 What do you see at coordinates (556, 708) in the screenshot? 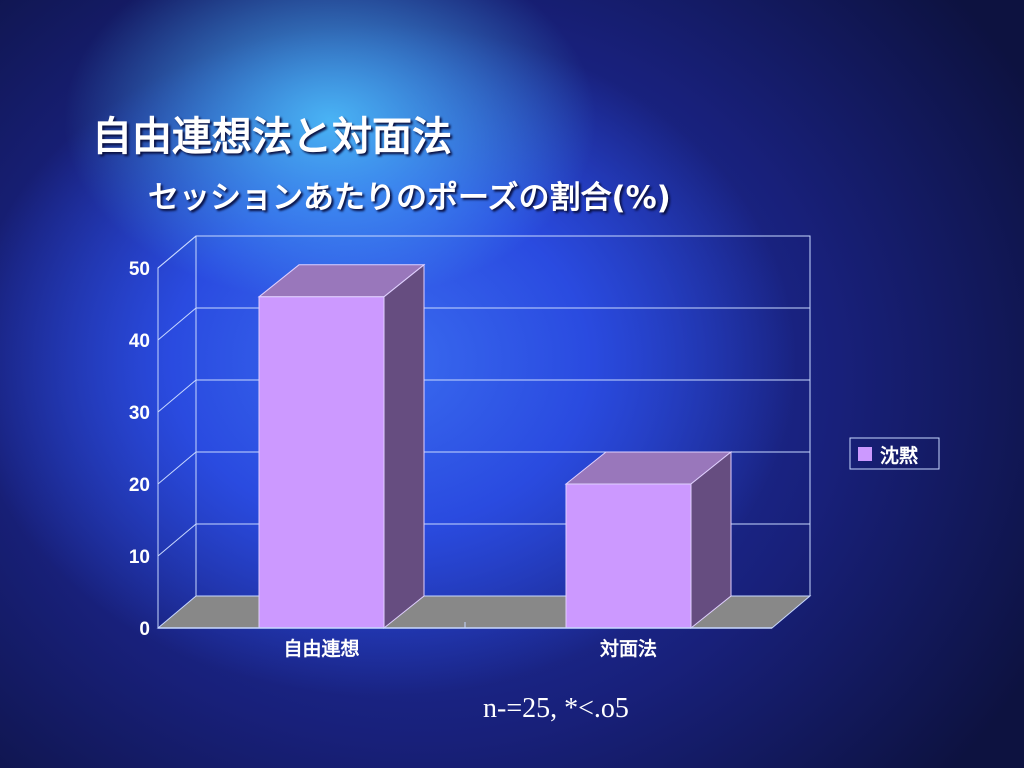
I see `sample-note: n-=25, *<.o5` at bounding box center [556, 708].